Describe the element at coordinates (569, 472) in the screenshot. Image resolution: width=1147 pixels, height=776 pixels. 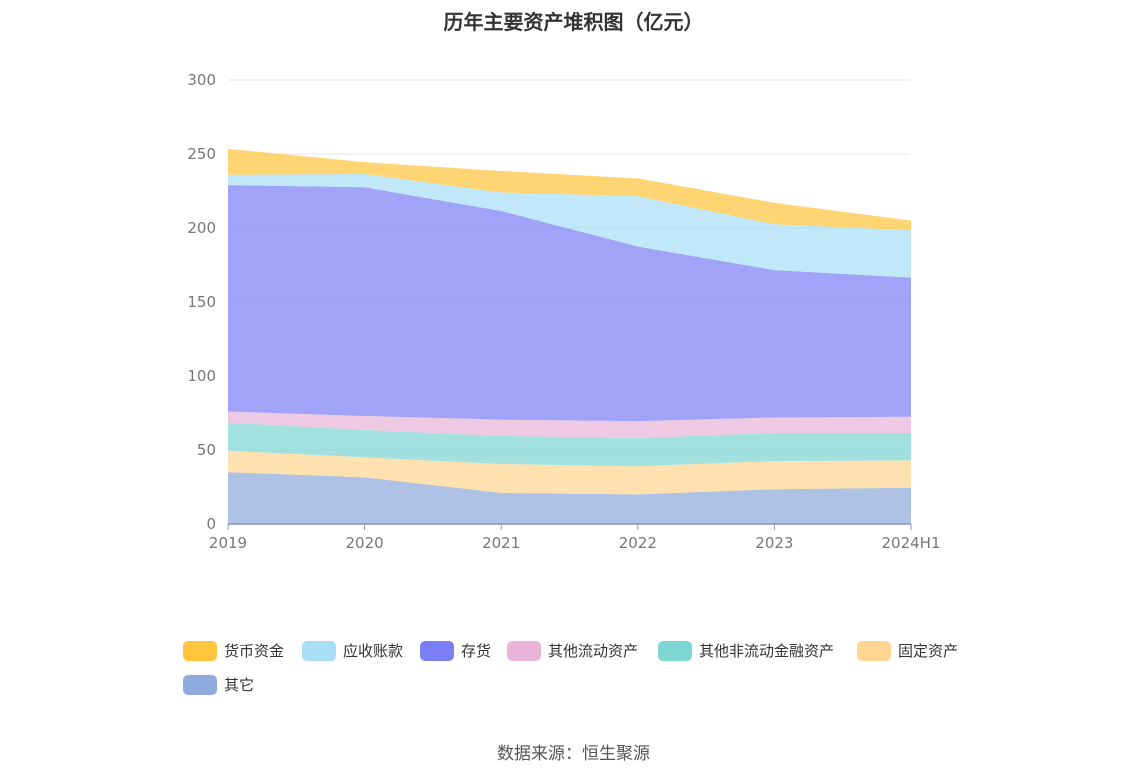
I see `area-series-固定资产` at that location.